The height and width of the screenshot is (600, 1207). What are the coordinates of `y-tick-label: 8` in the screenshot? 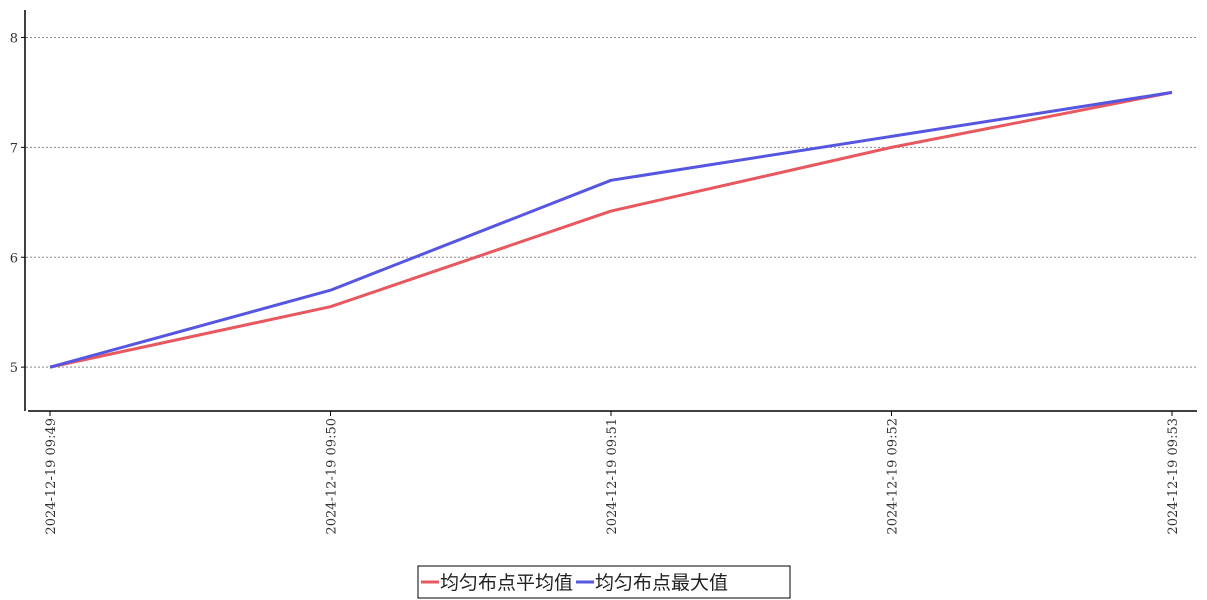 It's located at (14, 38).